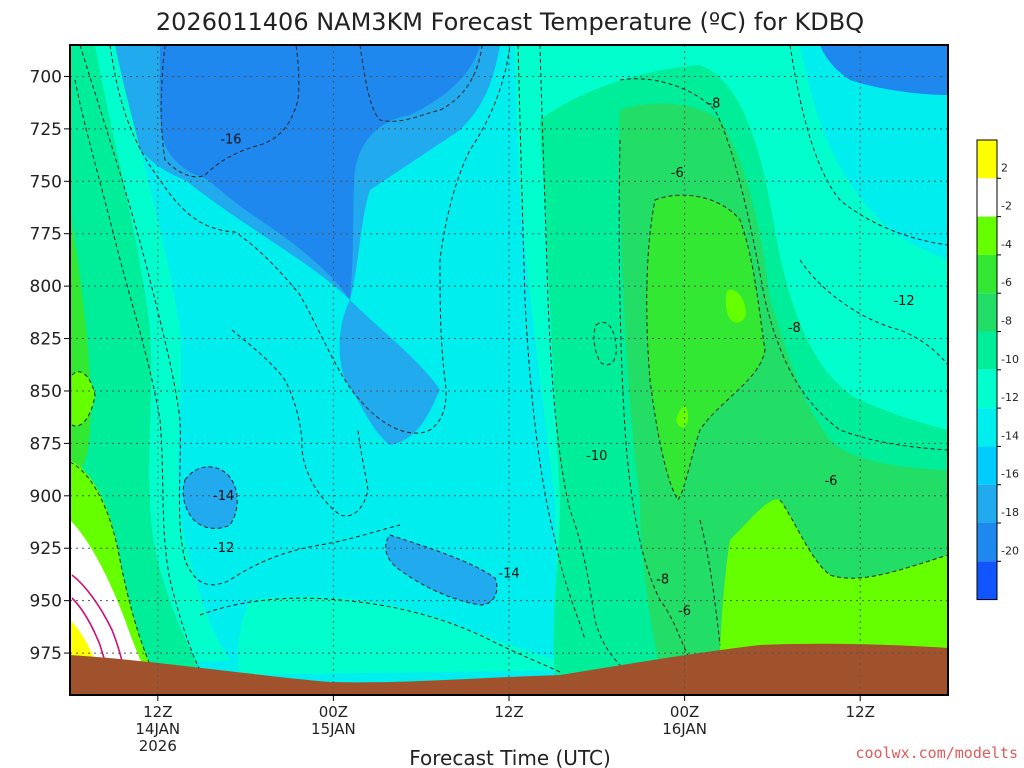 This screenshot has height=768, width=1024. What do you see at coordinates (1010, 435) in the screenshot?
I see `colorbar-tick-label: -14` at bounding box center [1010, 435].